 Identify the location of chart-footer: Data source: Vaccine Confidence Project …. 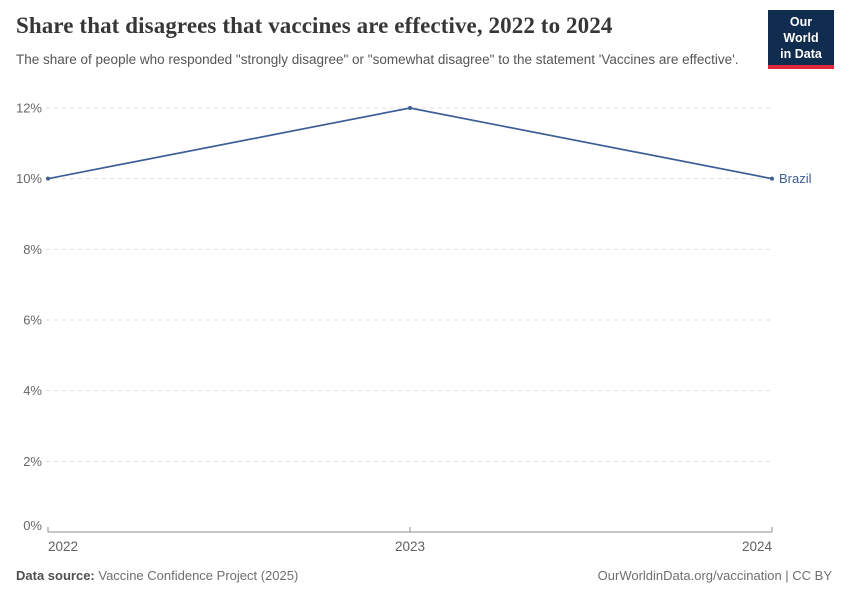
(424, 575).